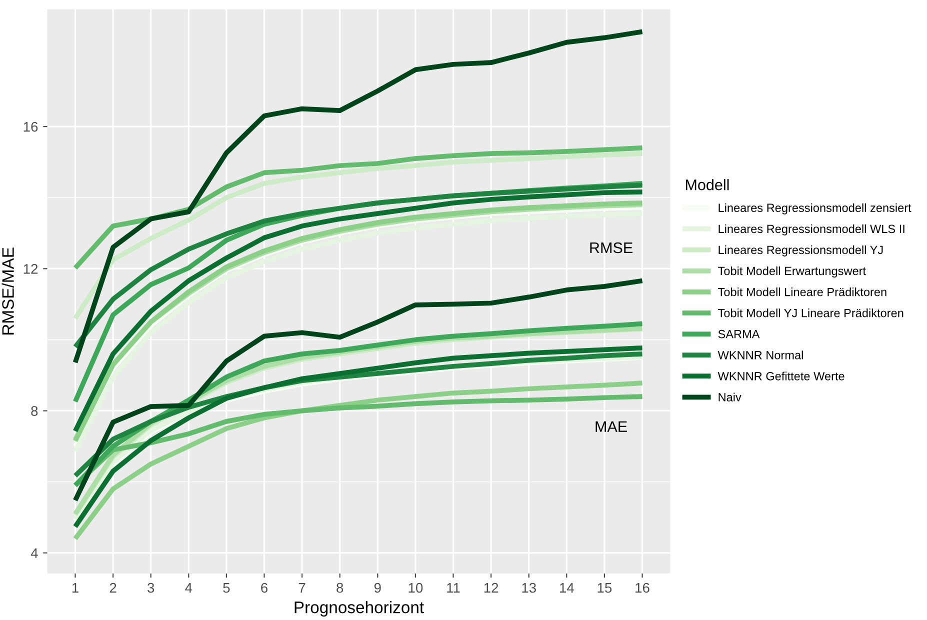  I want to click on y-tick-label: 8, so click(34, 411).